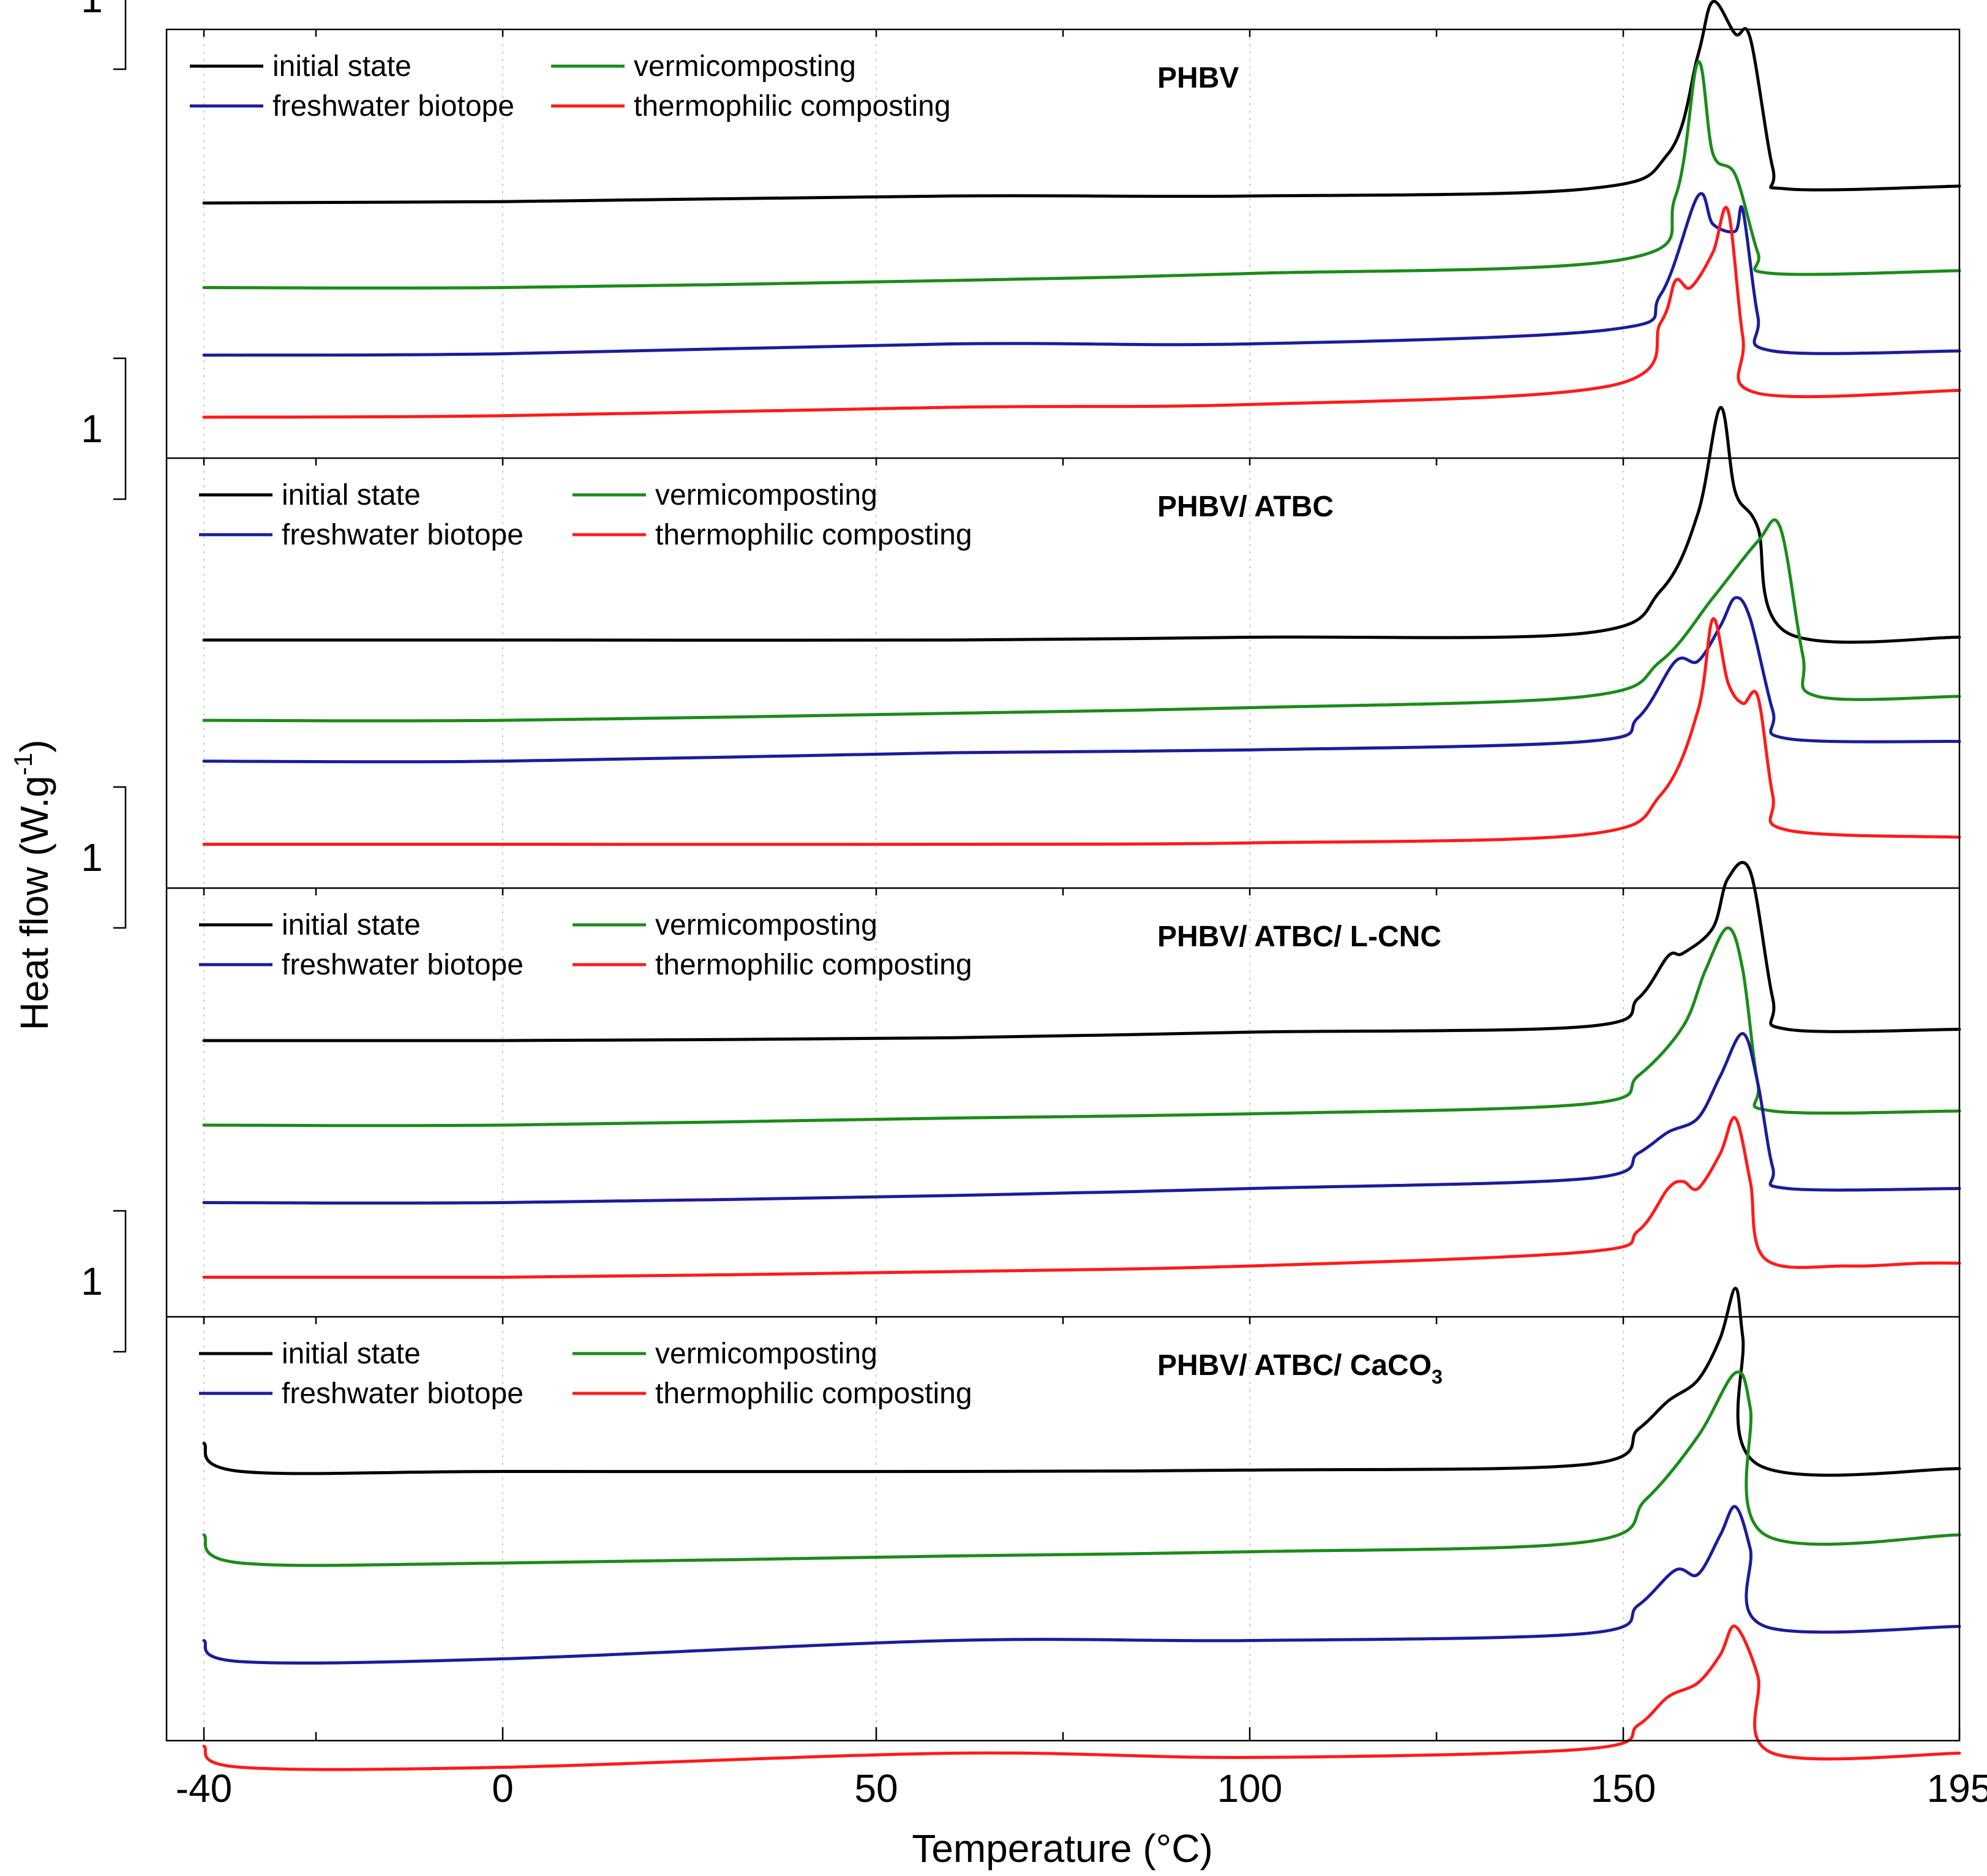  What do you see at coordinates (814, 965) in the screenshot?
I see `legend-label-thermophilic-composting-panel-3: thermophilic composting` at bounding box center [814, 965].